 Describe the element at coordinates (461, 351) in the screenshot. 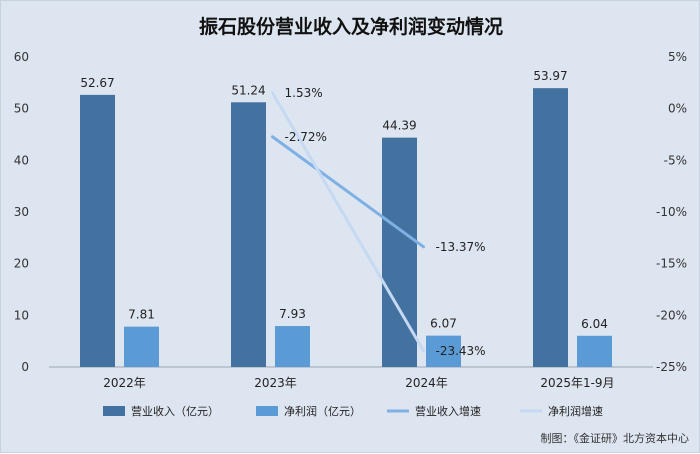

I see `profit-growth-label: -23.43%` at that location.